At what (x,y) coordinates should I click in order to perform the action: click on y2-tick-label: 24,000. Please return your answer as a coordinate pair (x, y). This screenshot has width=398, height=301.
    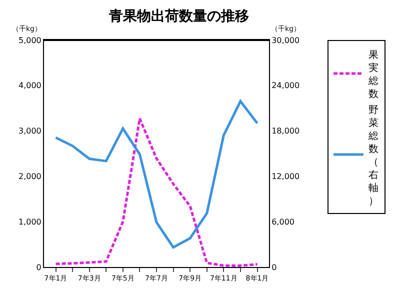
    Looking at the image, I should click on (286, 85).